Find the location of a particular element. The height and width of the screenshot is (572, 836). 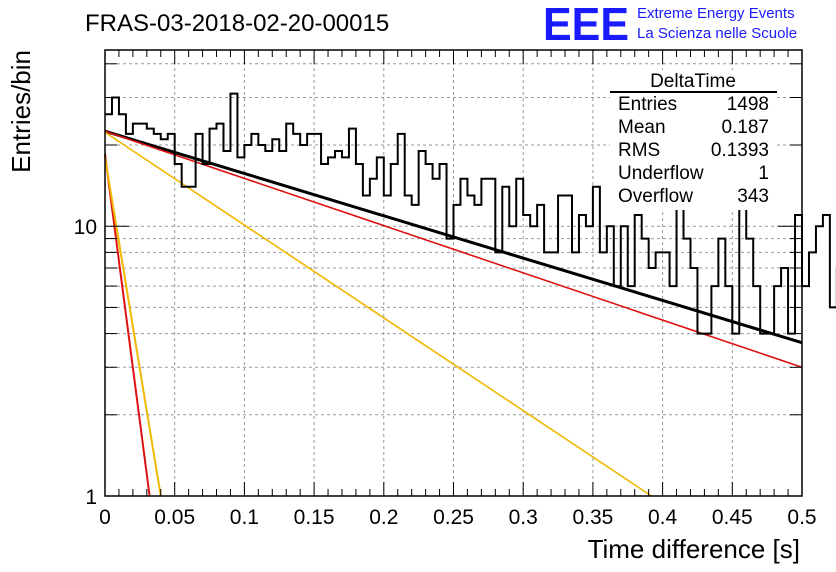

stats-label: Entries is located at coordinates (647, 104).